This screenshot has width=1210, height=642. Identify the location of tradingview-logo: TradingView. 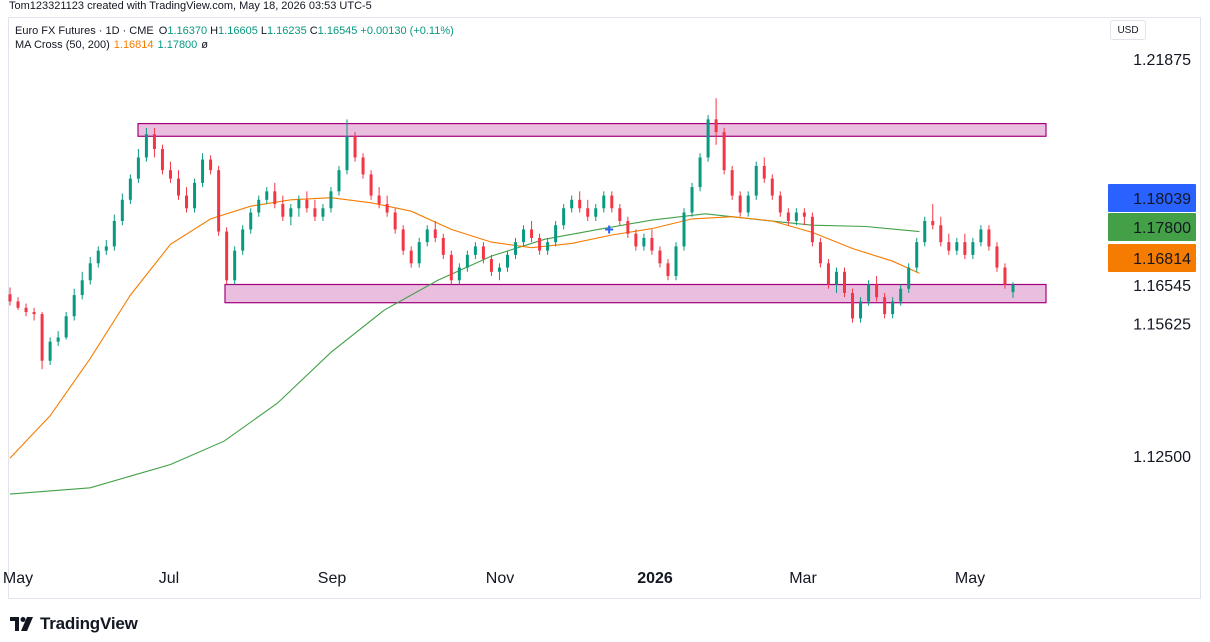
(74, 624).